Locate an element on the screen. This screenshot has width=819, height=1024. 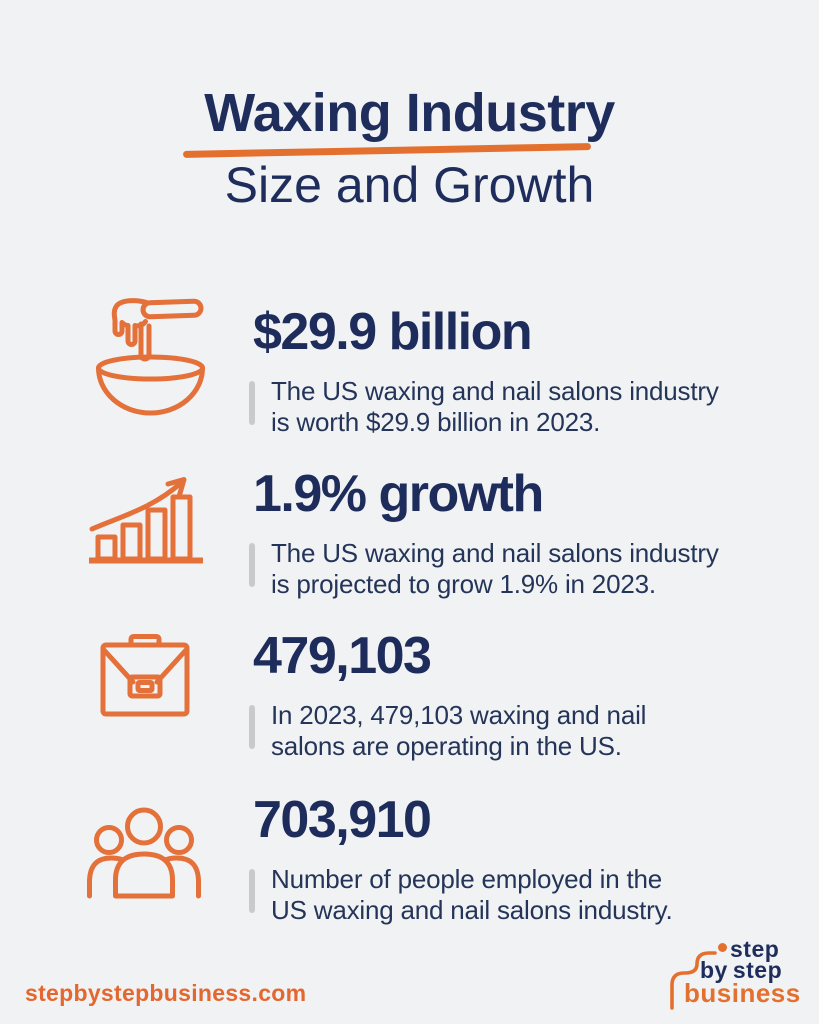
logo-text-by-step: by step is located at coordinates (741, 970).